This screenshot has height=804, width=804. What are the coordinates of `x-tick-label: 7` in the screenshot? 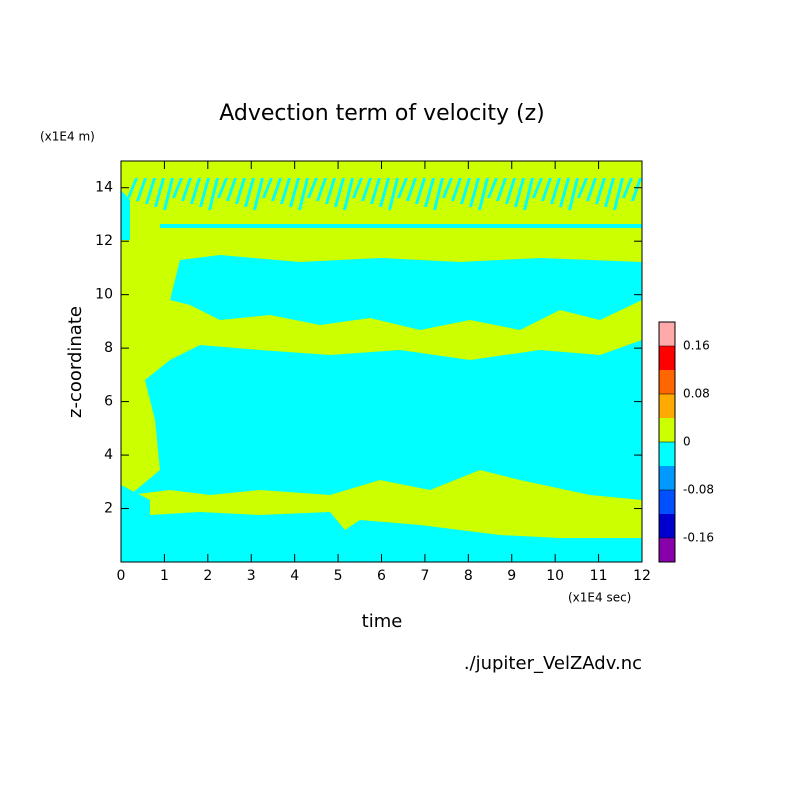 It's located at (424, 576).